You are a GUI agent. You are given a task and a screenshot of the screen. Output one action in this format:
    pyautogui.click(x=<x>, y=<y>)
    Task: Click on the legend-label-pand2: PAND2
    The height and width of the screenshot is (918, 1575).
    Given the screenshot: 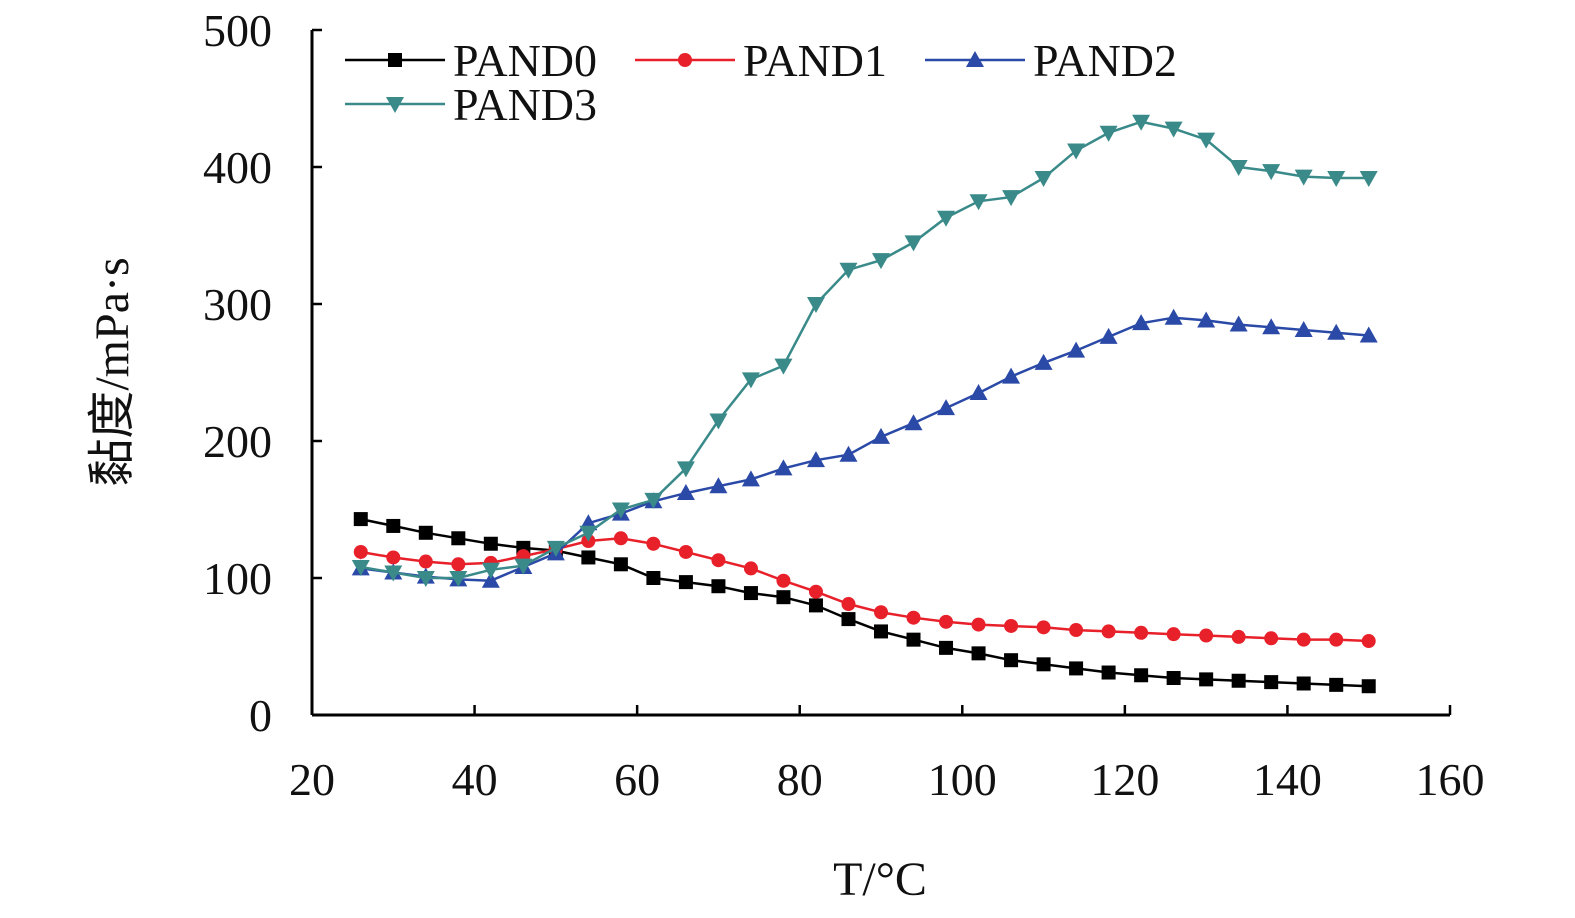 What is the action you would take?
    pyautogui.click(x=1105, y=60)
    